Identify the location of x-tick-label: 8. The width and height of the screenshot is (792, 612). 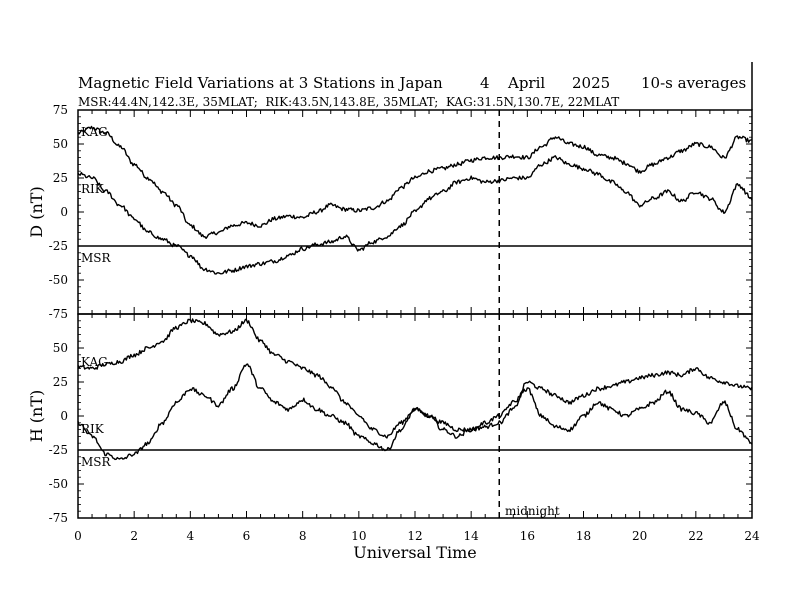
(303, 536).